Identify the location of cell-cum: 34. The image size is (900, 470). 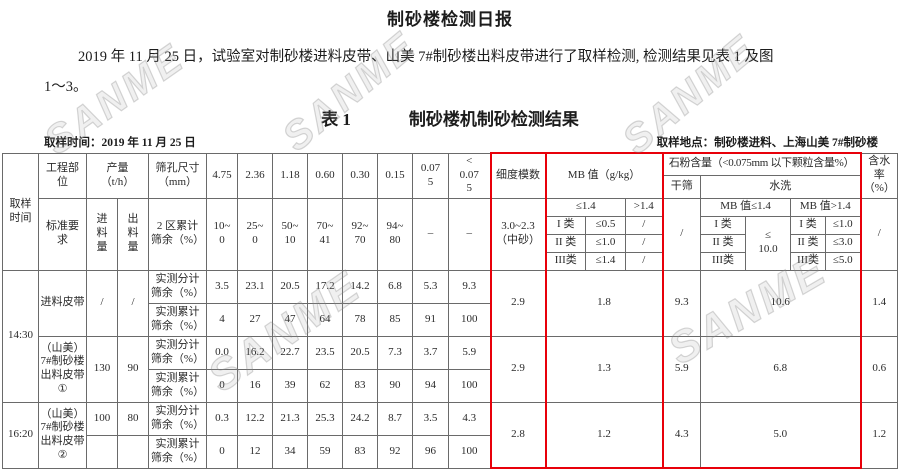
(290, 451).